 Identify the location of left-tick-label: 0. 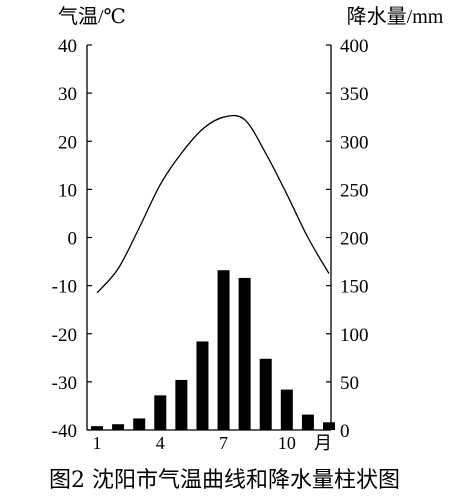
(73, 239).